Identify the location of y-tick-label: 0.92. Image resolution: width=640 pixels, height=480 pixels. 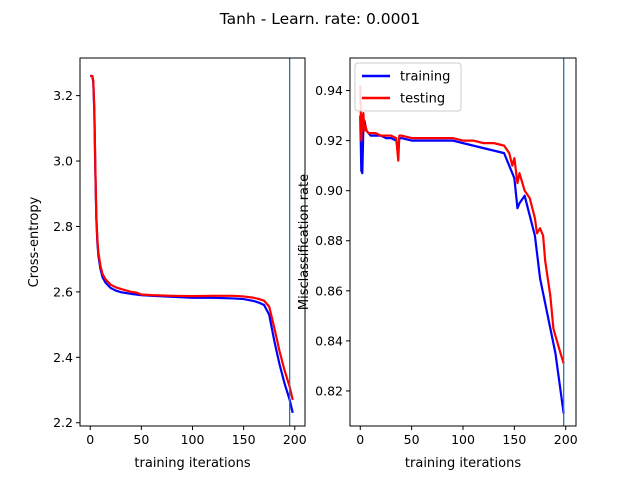
(329, 140).